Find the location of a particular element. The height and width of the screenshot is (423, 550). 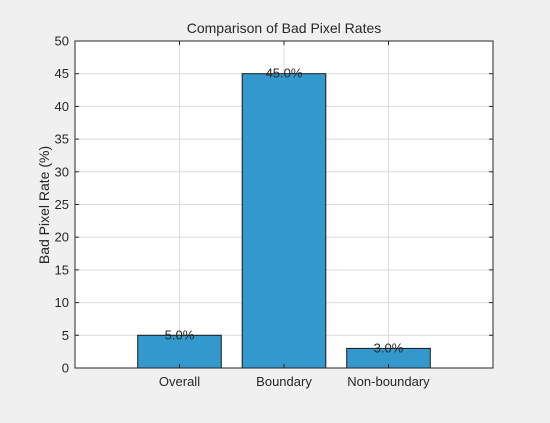

y-tick-label: 30 is located at coordinates (62, 171).